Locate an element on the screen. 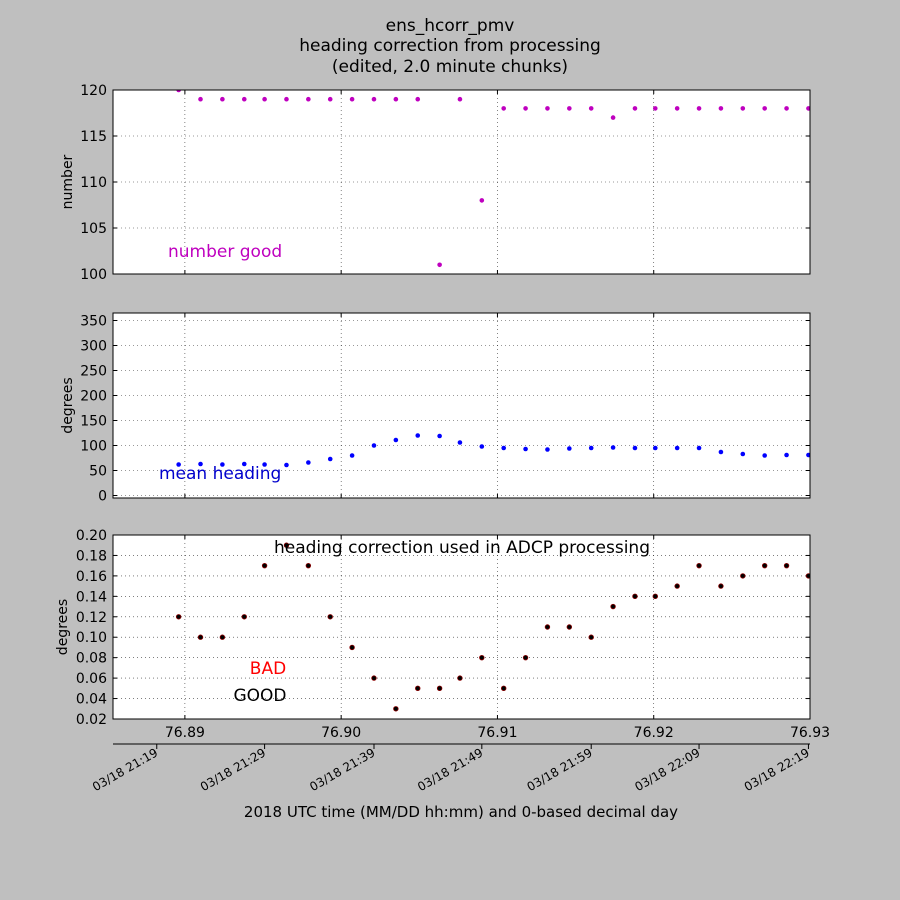  time-tick-label: 03/18 21:49 is located at coordinates (450, 769).